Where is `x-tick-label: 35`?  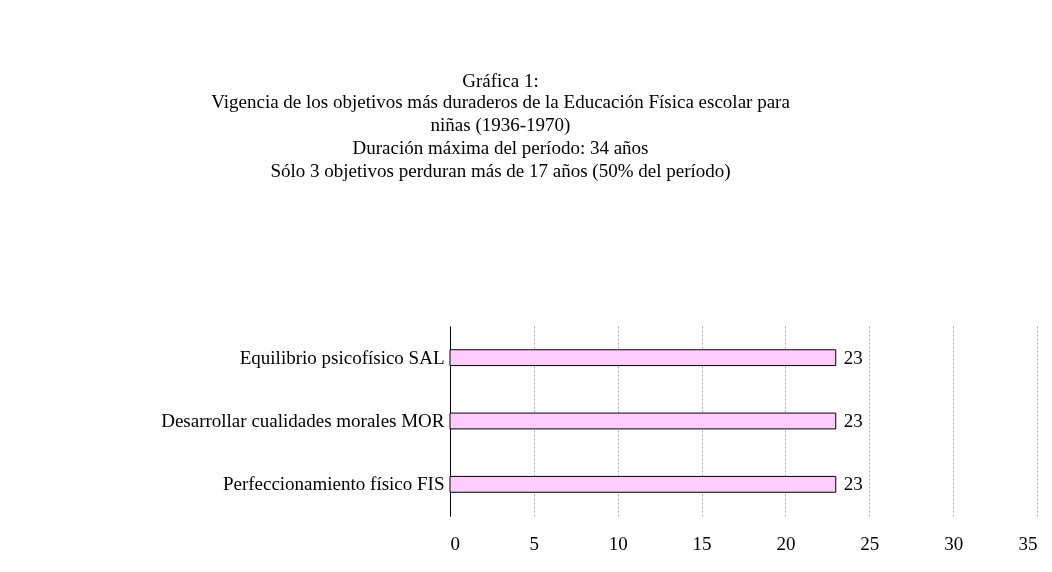
x-tick-label: 35 is located at coordinates (1028, 543).